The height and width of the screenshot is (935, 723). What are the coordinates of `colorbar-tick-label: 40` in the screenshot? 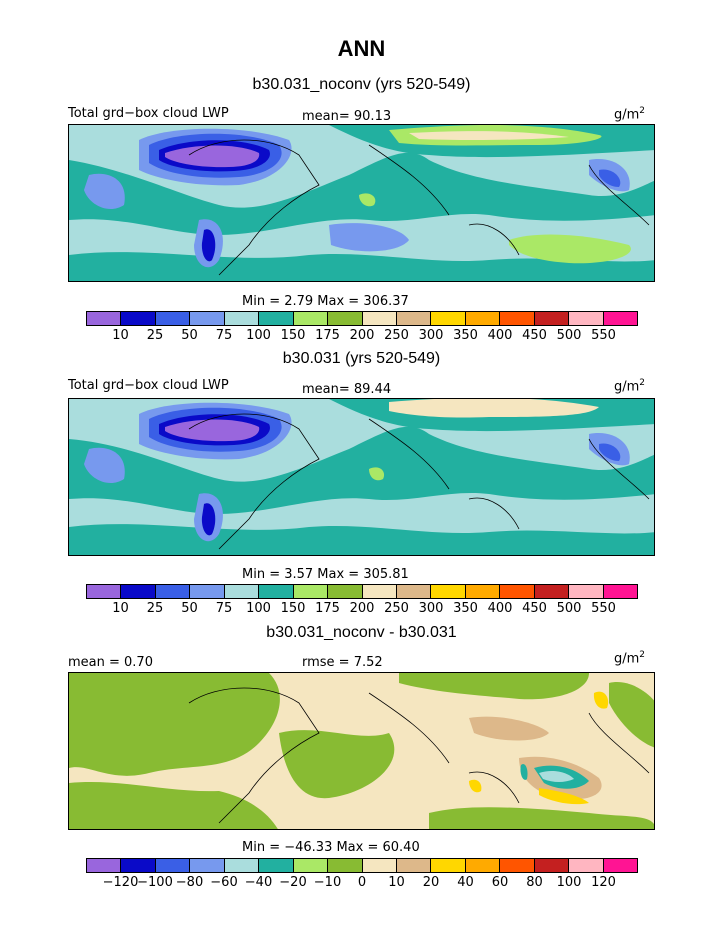 It's located at (465, 882).